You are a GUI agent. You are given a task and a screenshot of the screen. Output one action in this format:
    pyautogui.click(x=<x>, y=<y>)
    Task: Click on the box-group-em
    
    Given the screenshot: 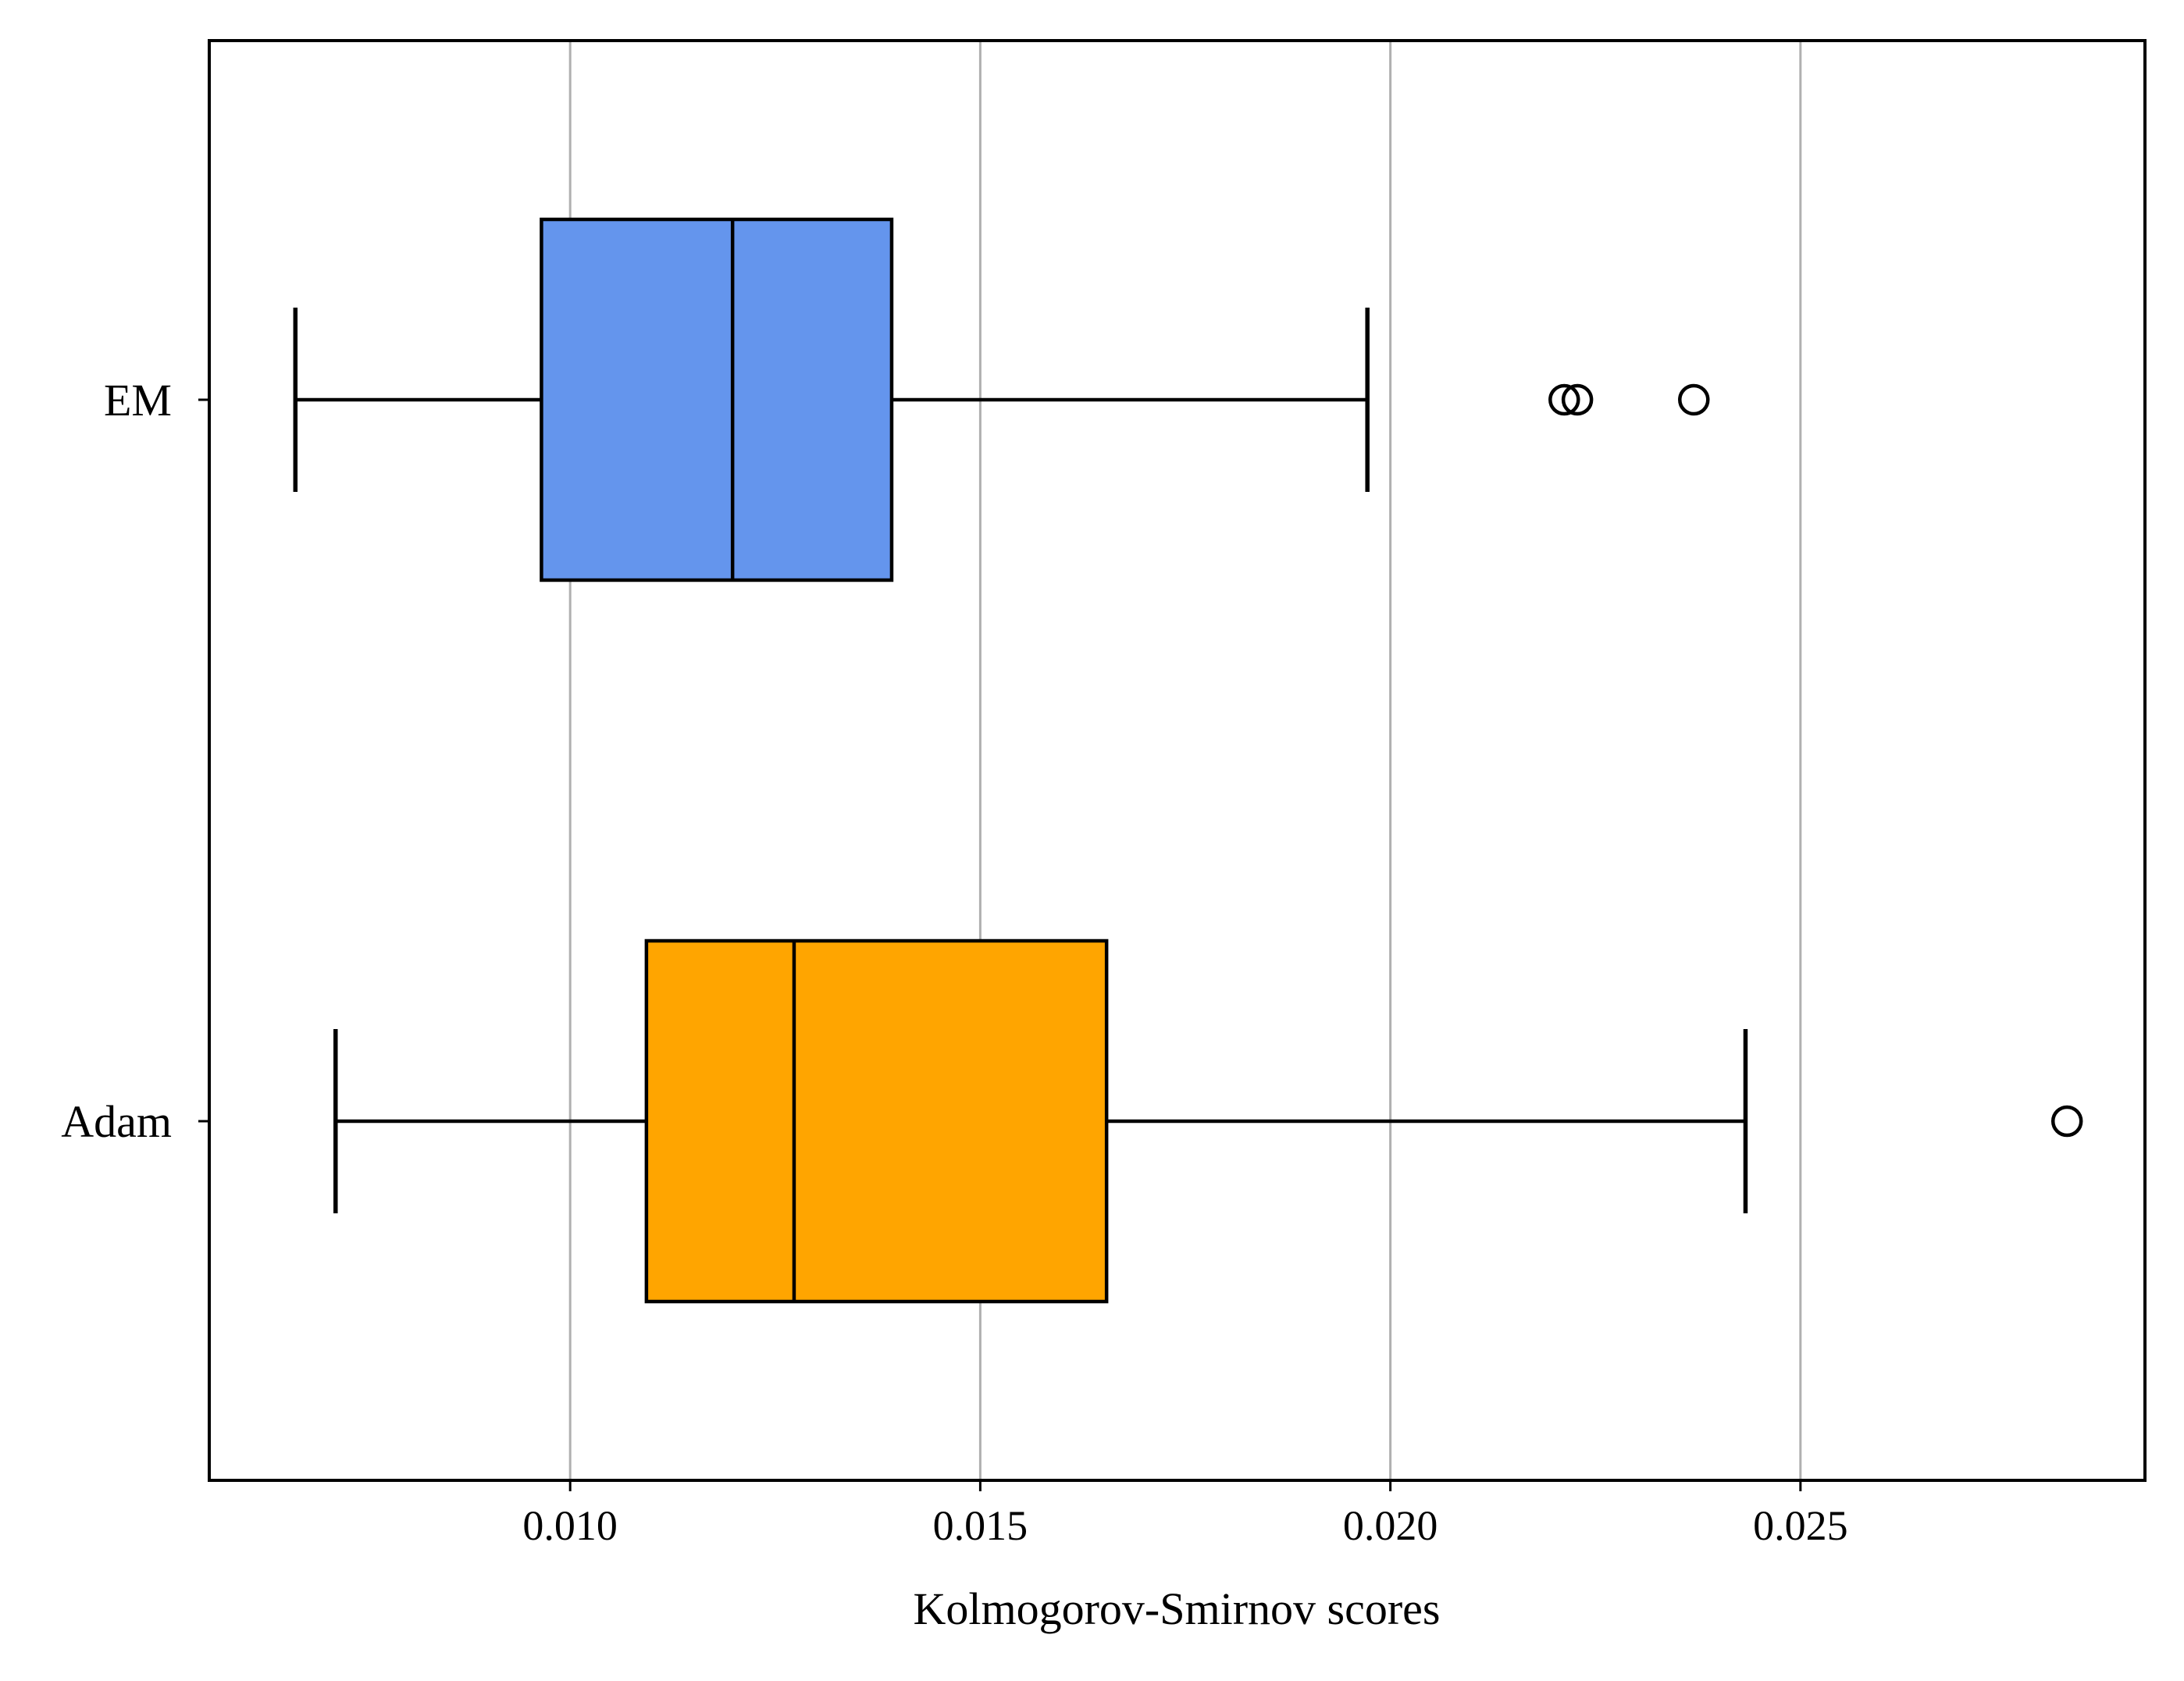 What is the action you would take?
    pyautogui.click(x=1001, y=399)
    